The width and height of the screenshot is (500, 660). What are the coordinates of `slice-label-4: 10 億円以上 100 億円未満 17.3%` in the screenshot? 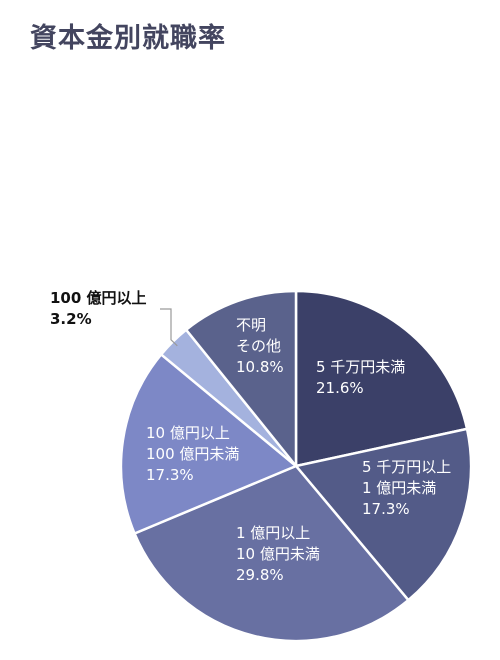 It's located at (192, 454).